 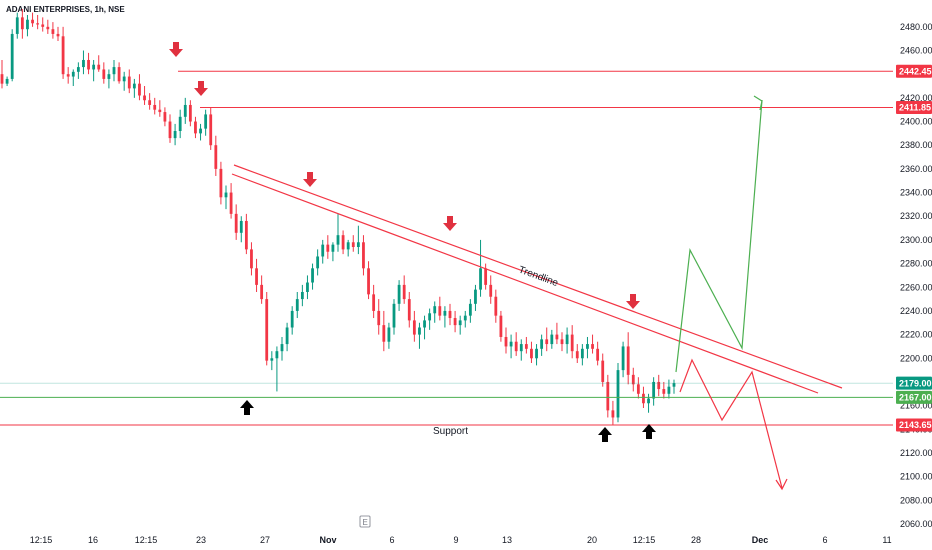 What do you see at coordinates (916, 406) in the screenshot?
I see `price-tick-label: 2160.00` at bounding box center [916, 406].